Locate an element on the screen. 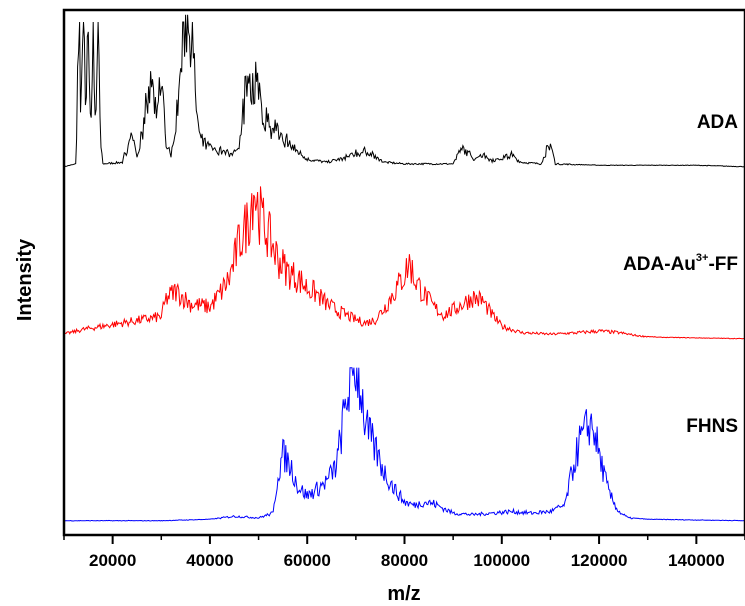 This screenshot has height=606, width=745. x-tick-label: 40000 is located at coordinates (209, 560).